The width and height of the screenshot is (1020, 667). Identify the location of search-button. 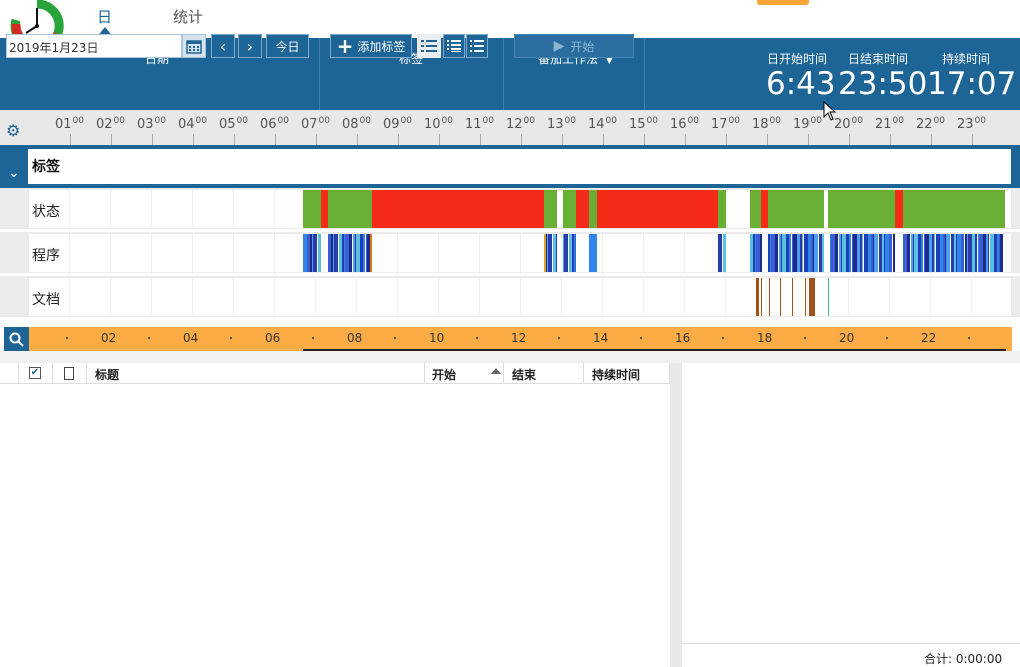
(16, 339).